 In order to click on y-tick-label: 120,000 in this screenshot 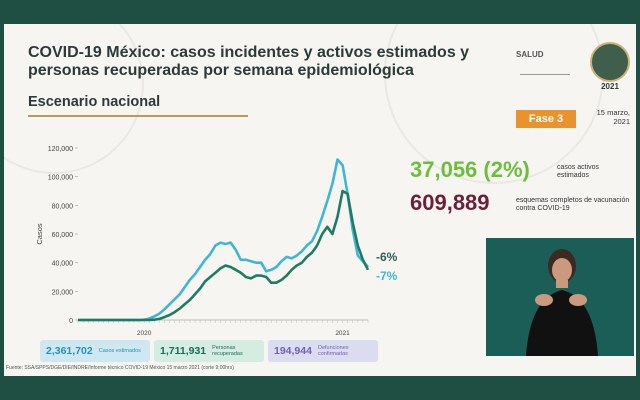, I will do `click(60, 149)`.